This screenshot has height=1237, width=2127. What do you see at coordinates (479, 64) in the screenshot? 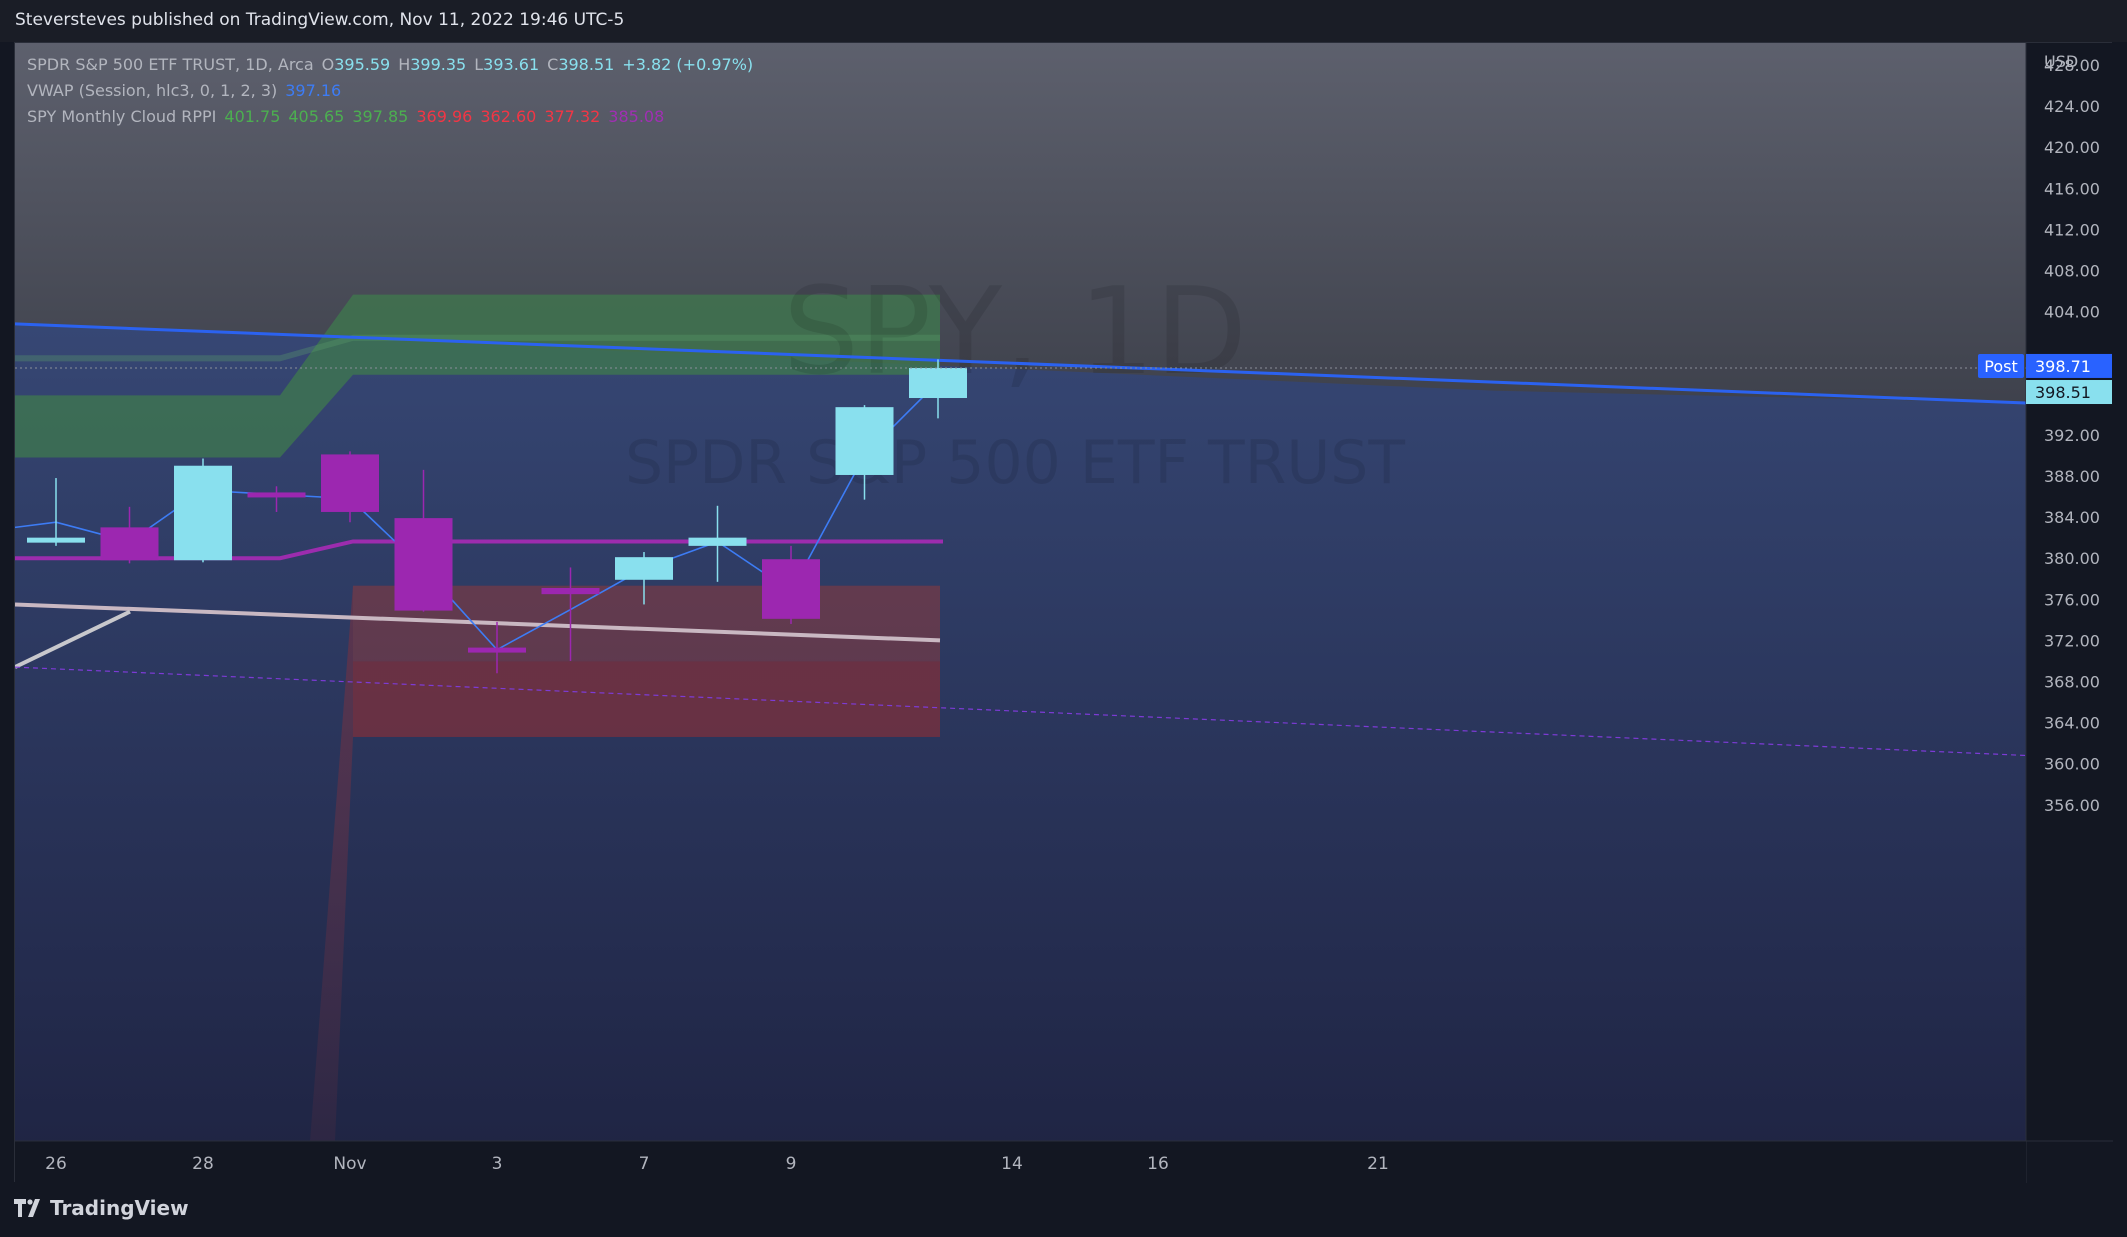
I see `legend-l-label: L` at bounding box center [479, 64].